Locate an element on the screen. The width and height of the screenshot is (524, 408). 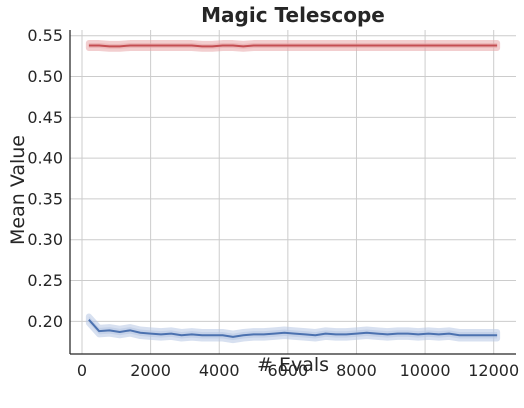
y-tick-label: 0.40 is located at coordinates (45, 158).